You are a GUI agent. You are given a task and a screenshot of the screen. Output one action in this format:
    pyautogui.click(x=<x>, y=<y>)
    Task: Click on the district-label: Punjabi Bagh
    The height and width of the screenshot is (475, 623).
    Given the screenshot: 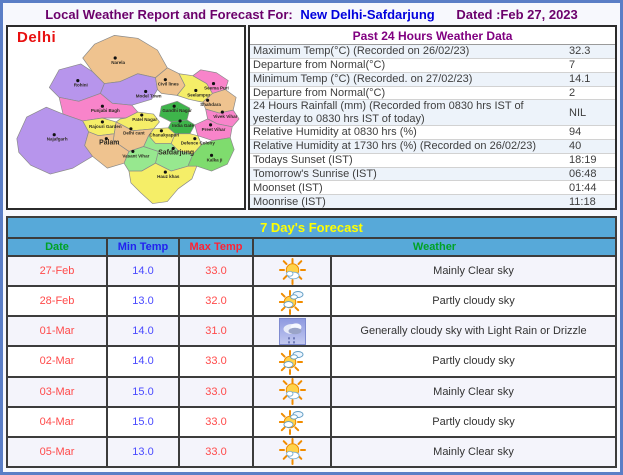 What is the action you would take?
    pyautogui.click(x=105, y=110)
    